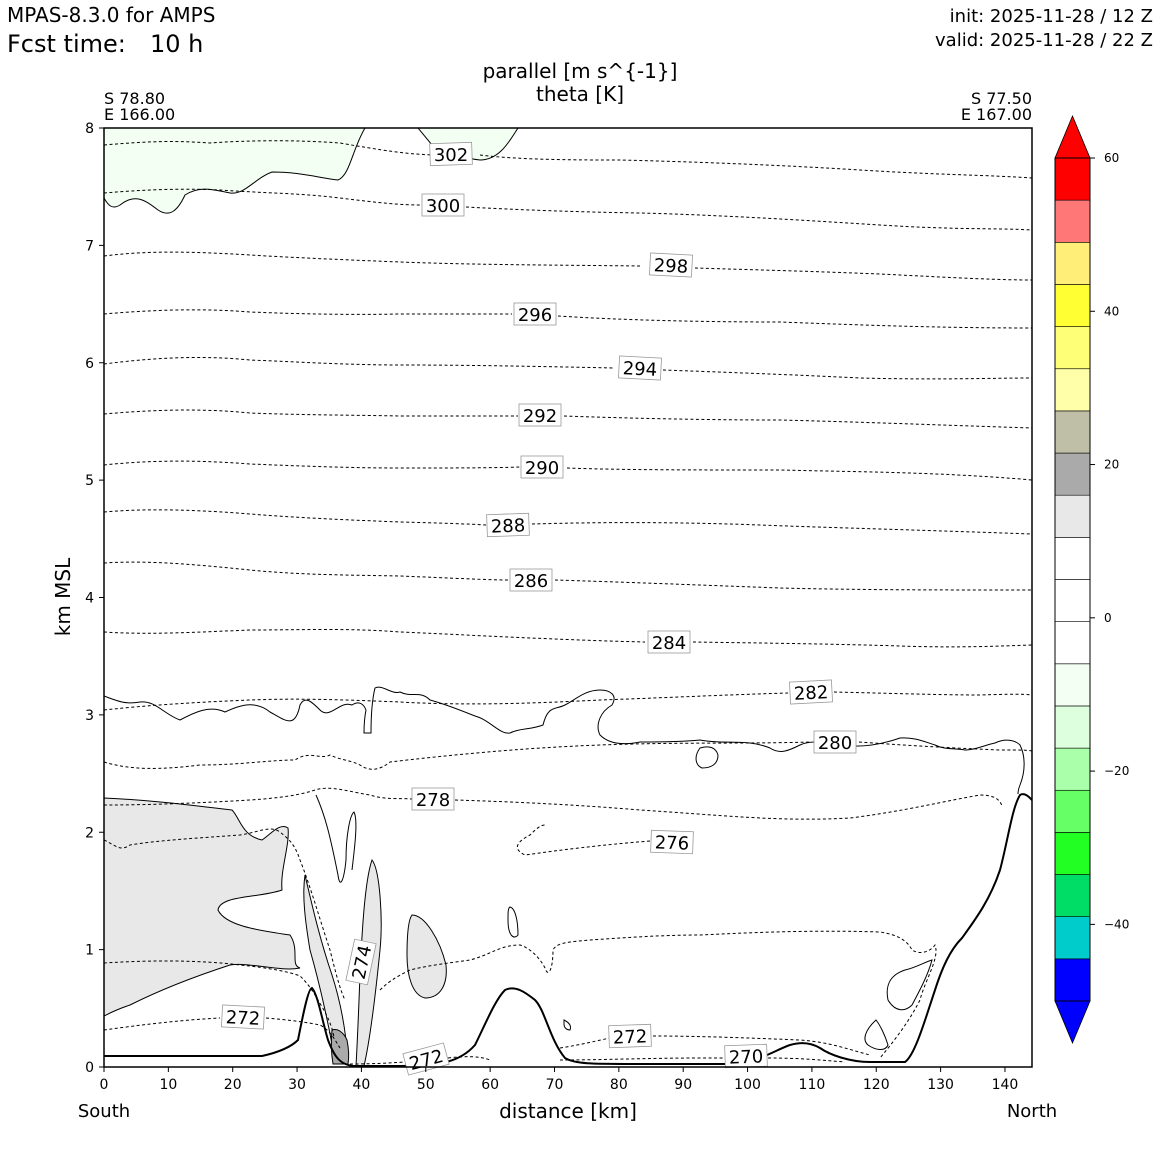 This screenshot has height=1160, width=1160. Describe the element at coordinates (89, 951) in the screenshot. I see `y-tick-label: 1` at that location.